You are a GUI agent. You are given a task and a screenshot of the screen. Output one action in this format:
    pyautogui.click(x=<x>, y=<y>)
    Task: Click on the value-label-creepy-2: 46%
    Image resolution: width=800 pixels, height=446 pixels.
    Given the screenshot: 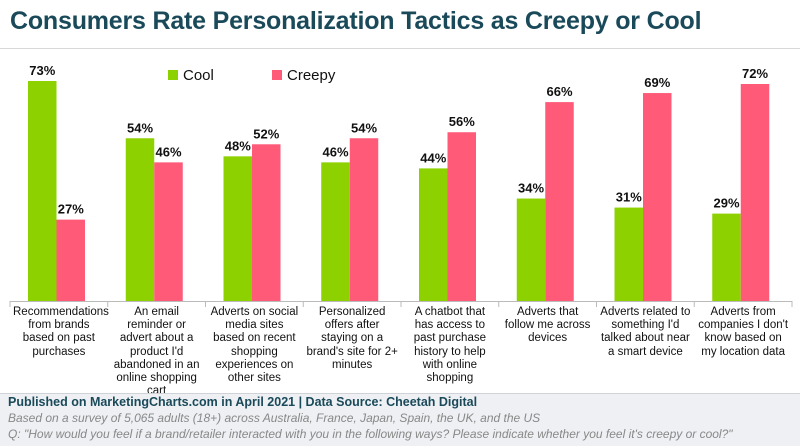 What is the action you would take?
    pyautogui.click(x=168, y=151)
    